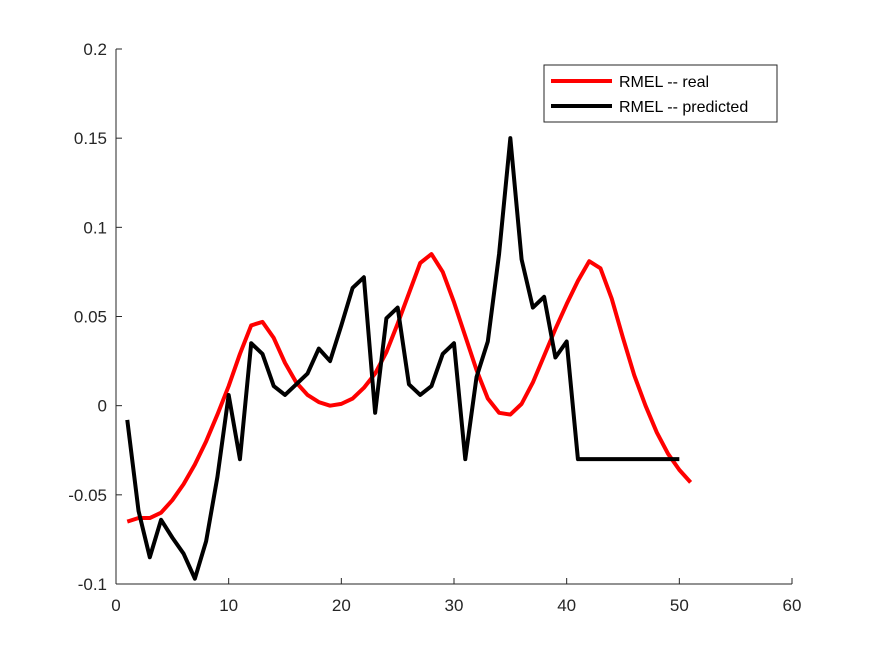 The height and width of the screenshot is (656, 875). I want to click on y-tick-label: 0.05, so click(90, 317).